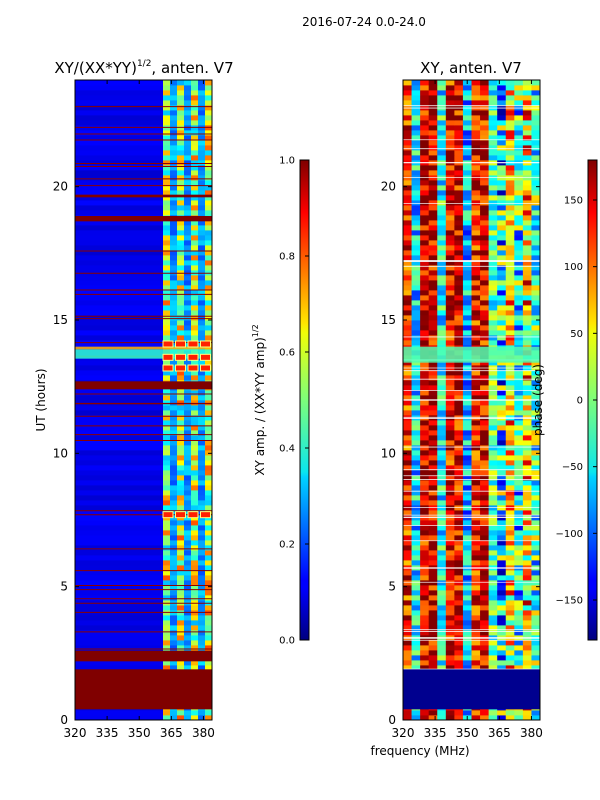 The image size is (600, 800). Describe the element at coordinates (576, 334) in the screenshot. I see `phase-colorbar-tick-label: 50` at that location.